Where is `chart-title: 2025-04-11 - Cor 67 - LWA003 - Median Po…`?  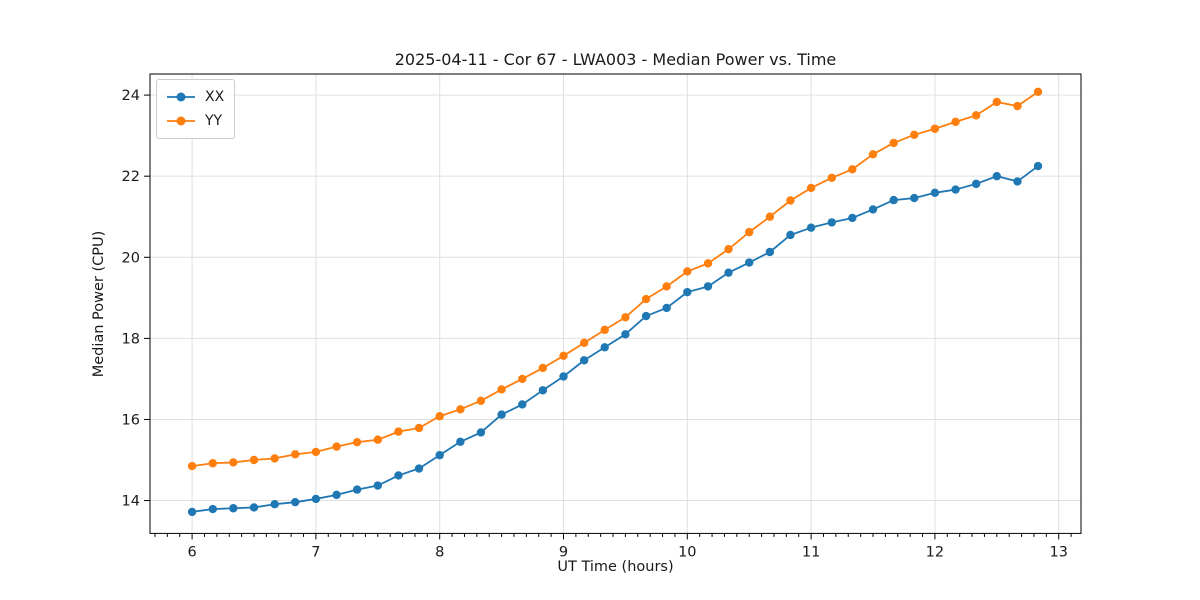
chart-title: 2025-04-11 - Cor 67 - LWA003 - Median Po… is located at coordinates (615, 59).